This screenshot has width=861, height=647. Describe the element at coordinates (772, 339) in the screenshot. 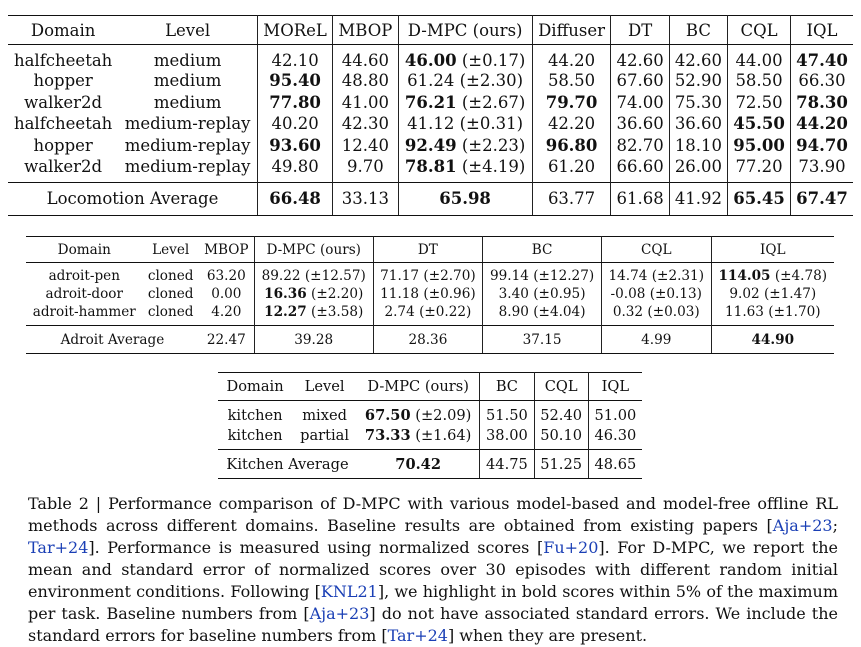

I see `iql-average: 44.90` at that location.